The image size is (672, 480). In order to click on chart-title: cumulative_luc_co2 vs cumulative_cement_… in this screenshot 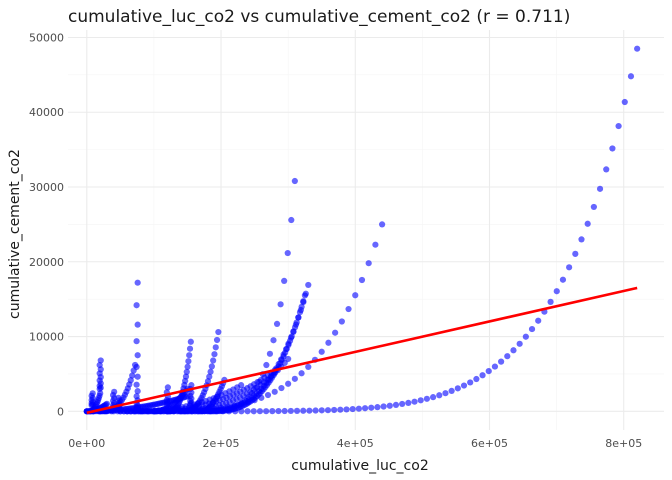, I will do `click(319, 17)`.